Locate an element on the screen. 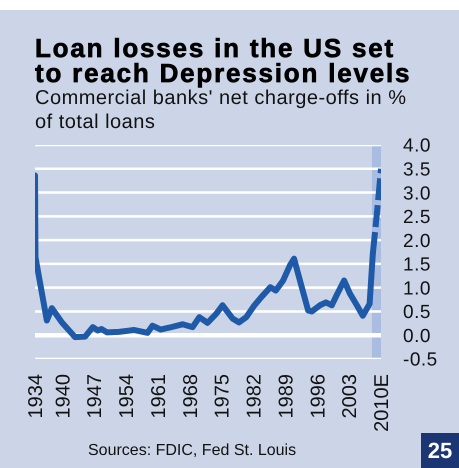 This screenshot has height=468, width=459. x-tick-label: 1982 is located at coordinates (255, 396).